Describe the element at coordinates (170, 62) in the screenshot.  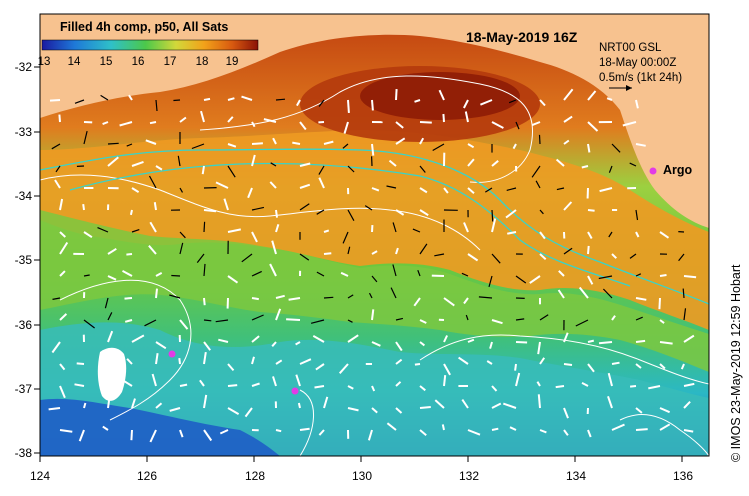
I see `colorbar-tick: 17` at that location.